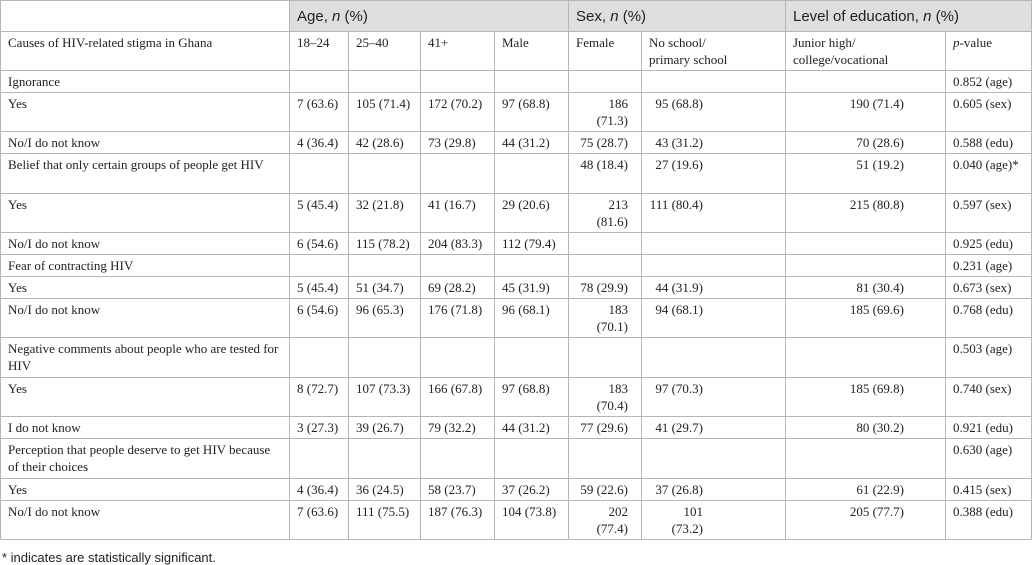 This screenshot has width=1032, height=565. What do you see at coordinates (145, 81) in the screenshot?
I see `table-cell: Ignorance` at bounding box center [145, 81].